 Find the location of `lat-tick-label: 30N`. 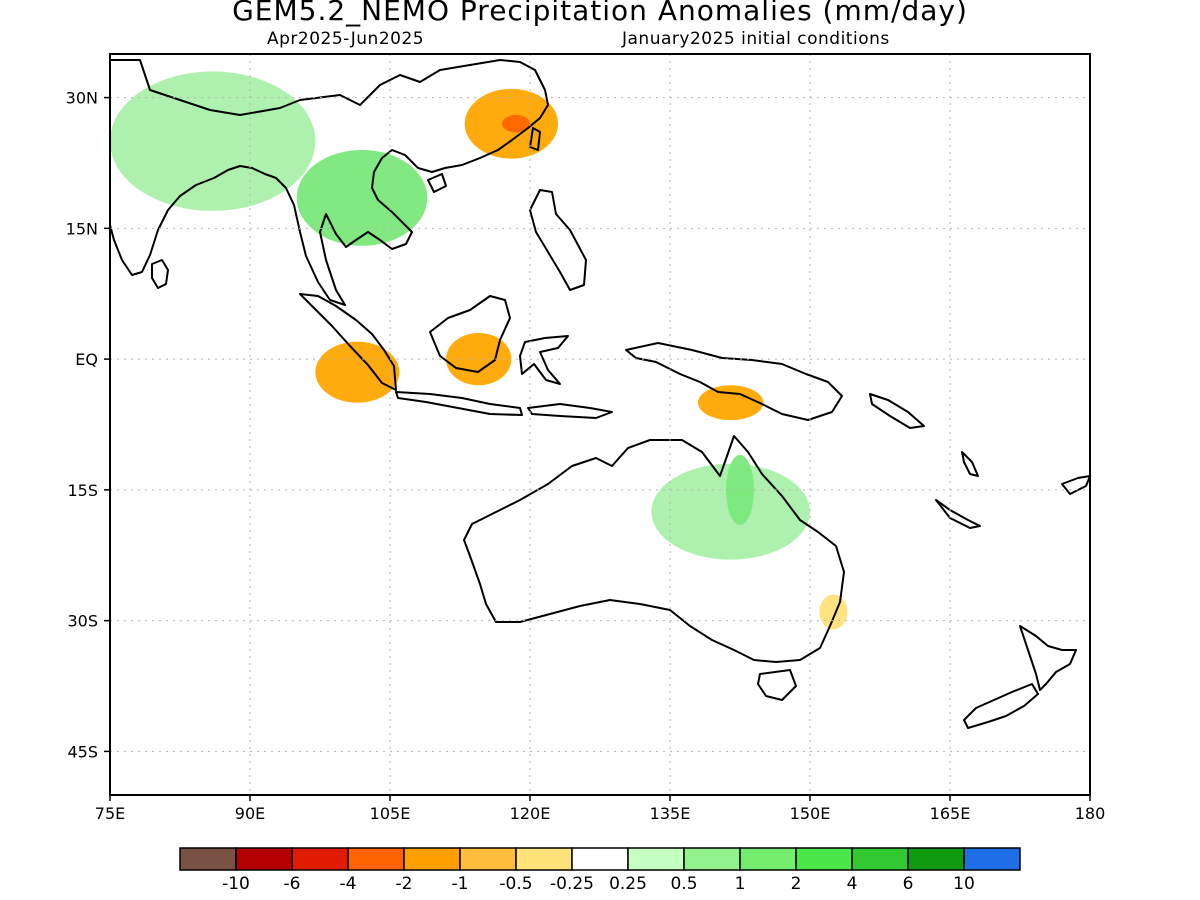

lat-tick-label: 30N is located at coordinates (82, 98).